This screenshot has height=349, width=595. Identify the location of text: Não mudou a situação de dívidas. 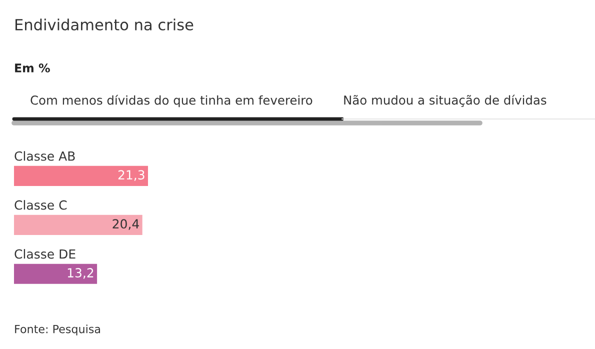
(445, 100).